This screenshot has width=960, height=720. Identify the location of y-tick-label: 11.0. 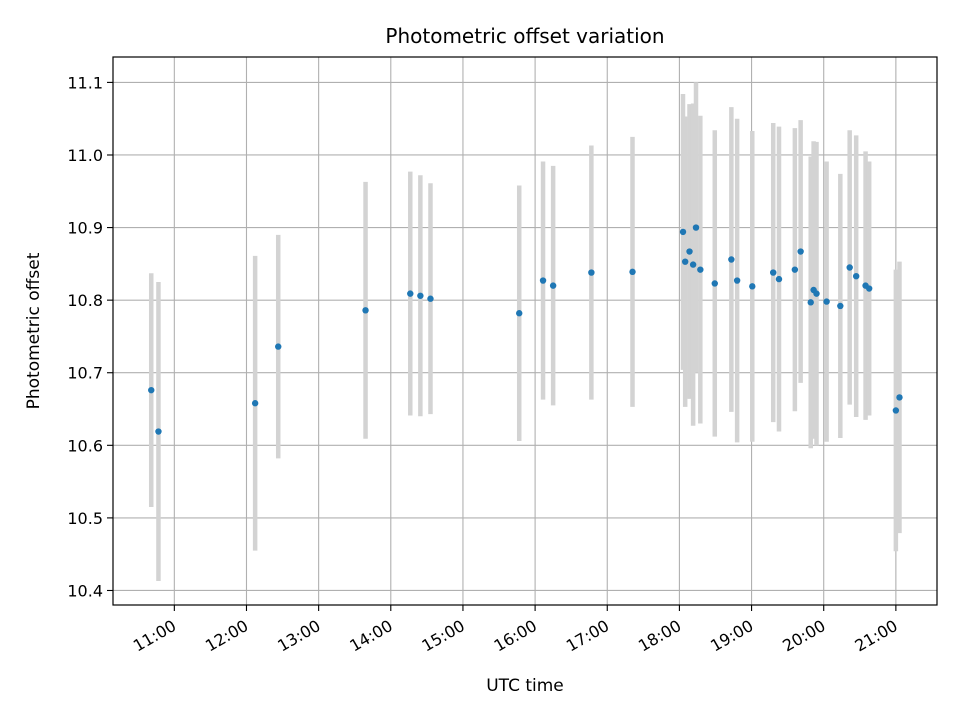
(85, 155).